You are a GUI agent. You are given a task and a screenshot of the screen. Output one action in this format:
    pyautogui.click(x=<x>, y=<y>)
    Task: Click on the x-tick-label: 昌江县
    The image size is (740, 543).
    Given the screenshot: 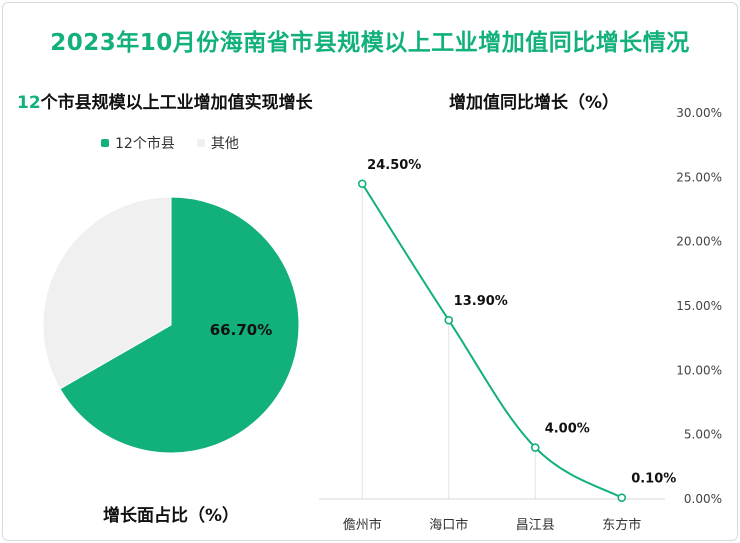 What is the action you would take?
    pyautogui.click(x=535, y=525)
    